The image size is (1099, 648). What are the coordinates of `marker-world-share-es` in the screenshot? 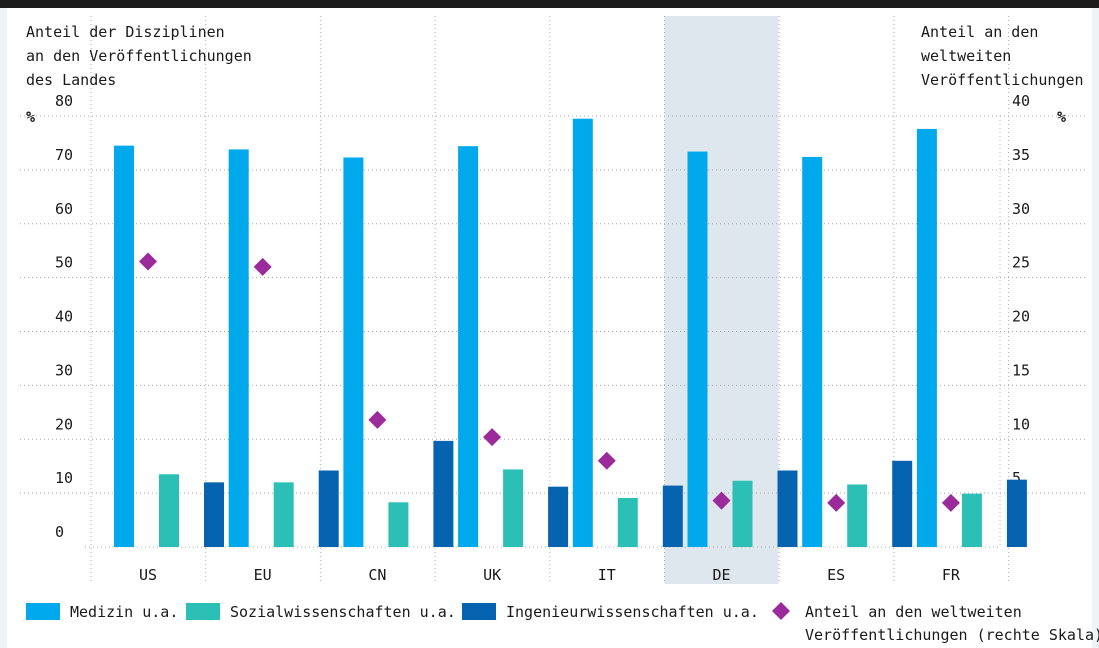 It's located at (836, 502).